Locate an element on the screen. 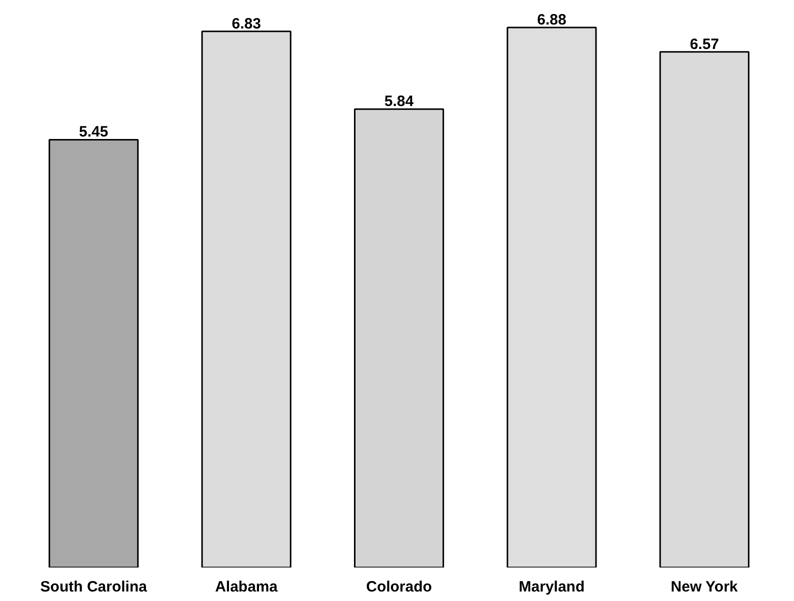  x-tick-label: New York is located at coordinates (704, 587).